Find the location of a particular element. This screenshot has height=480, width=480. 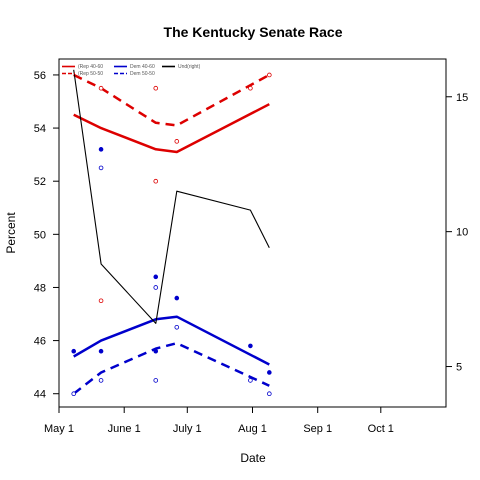

legend-label: Dem 50-50 is located at coordinates (142, 74).